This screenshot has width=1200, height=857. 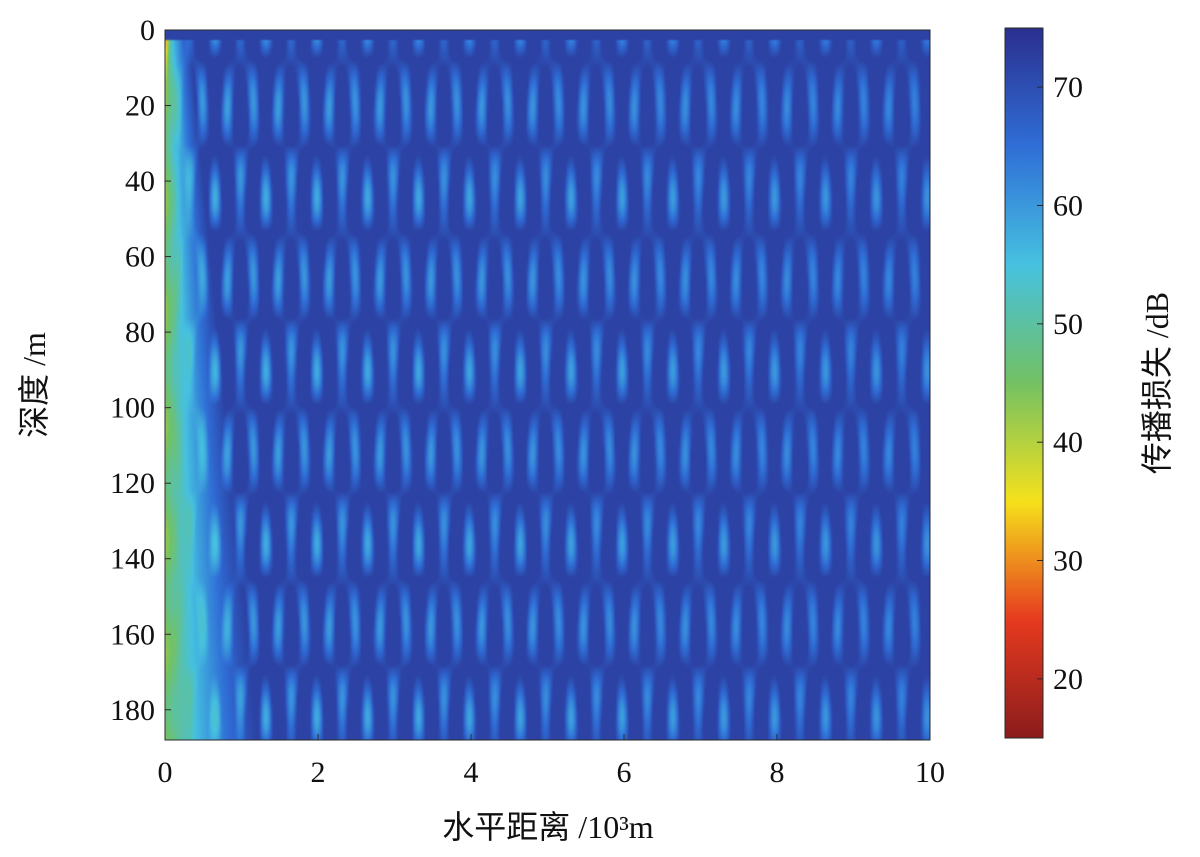 What do you see at coordinates (547, 827) in the screenshot?
I see `x-axis-label: 水平距离 /10³m` at bounding box center [547, 827].